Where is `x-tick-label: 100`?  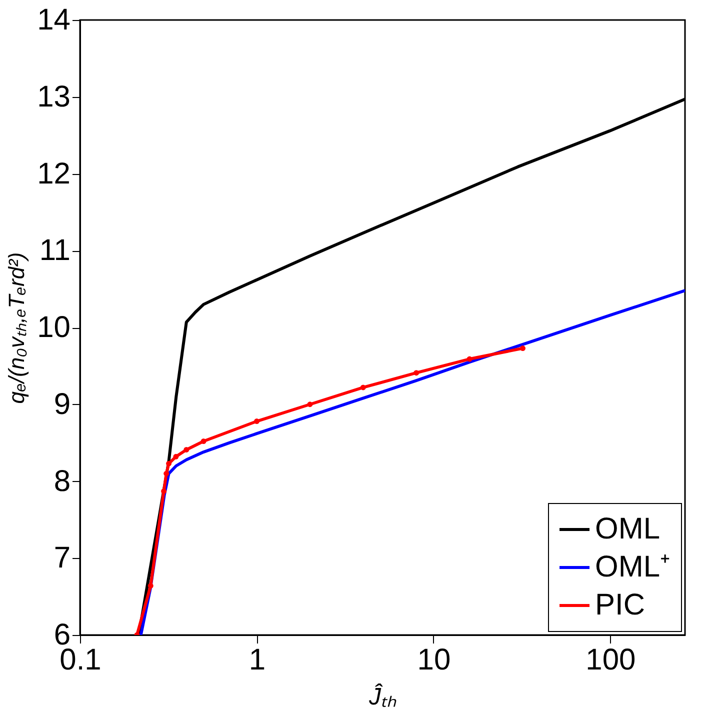
x-tick-label: 100 is located at coordinates (611, 660).